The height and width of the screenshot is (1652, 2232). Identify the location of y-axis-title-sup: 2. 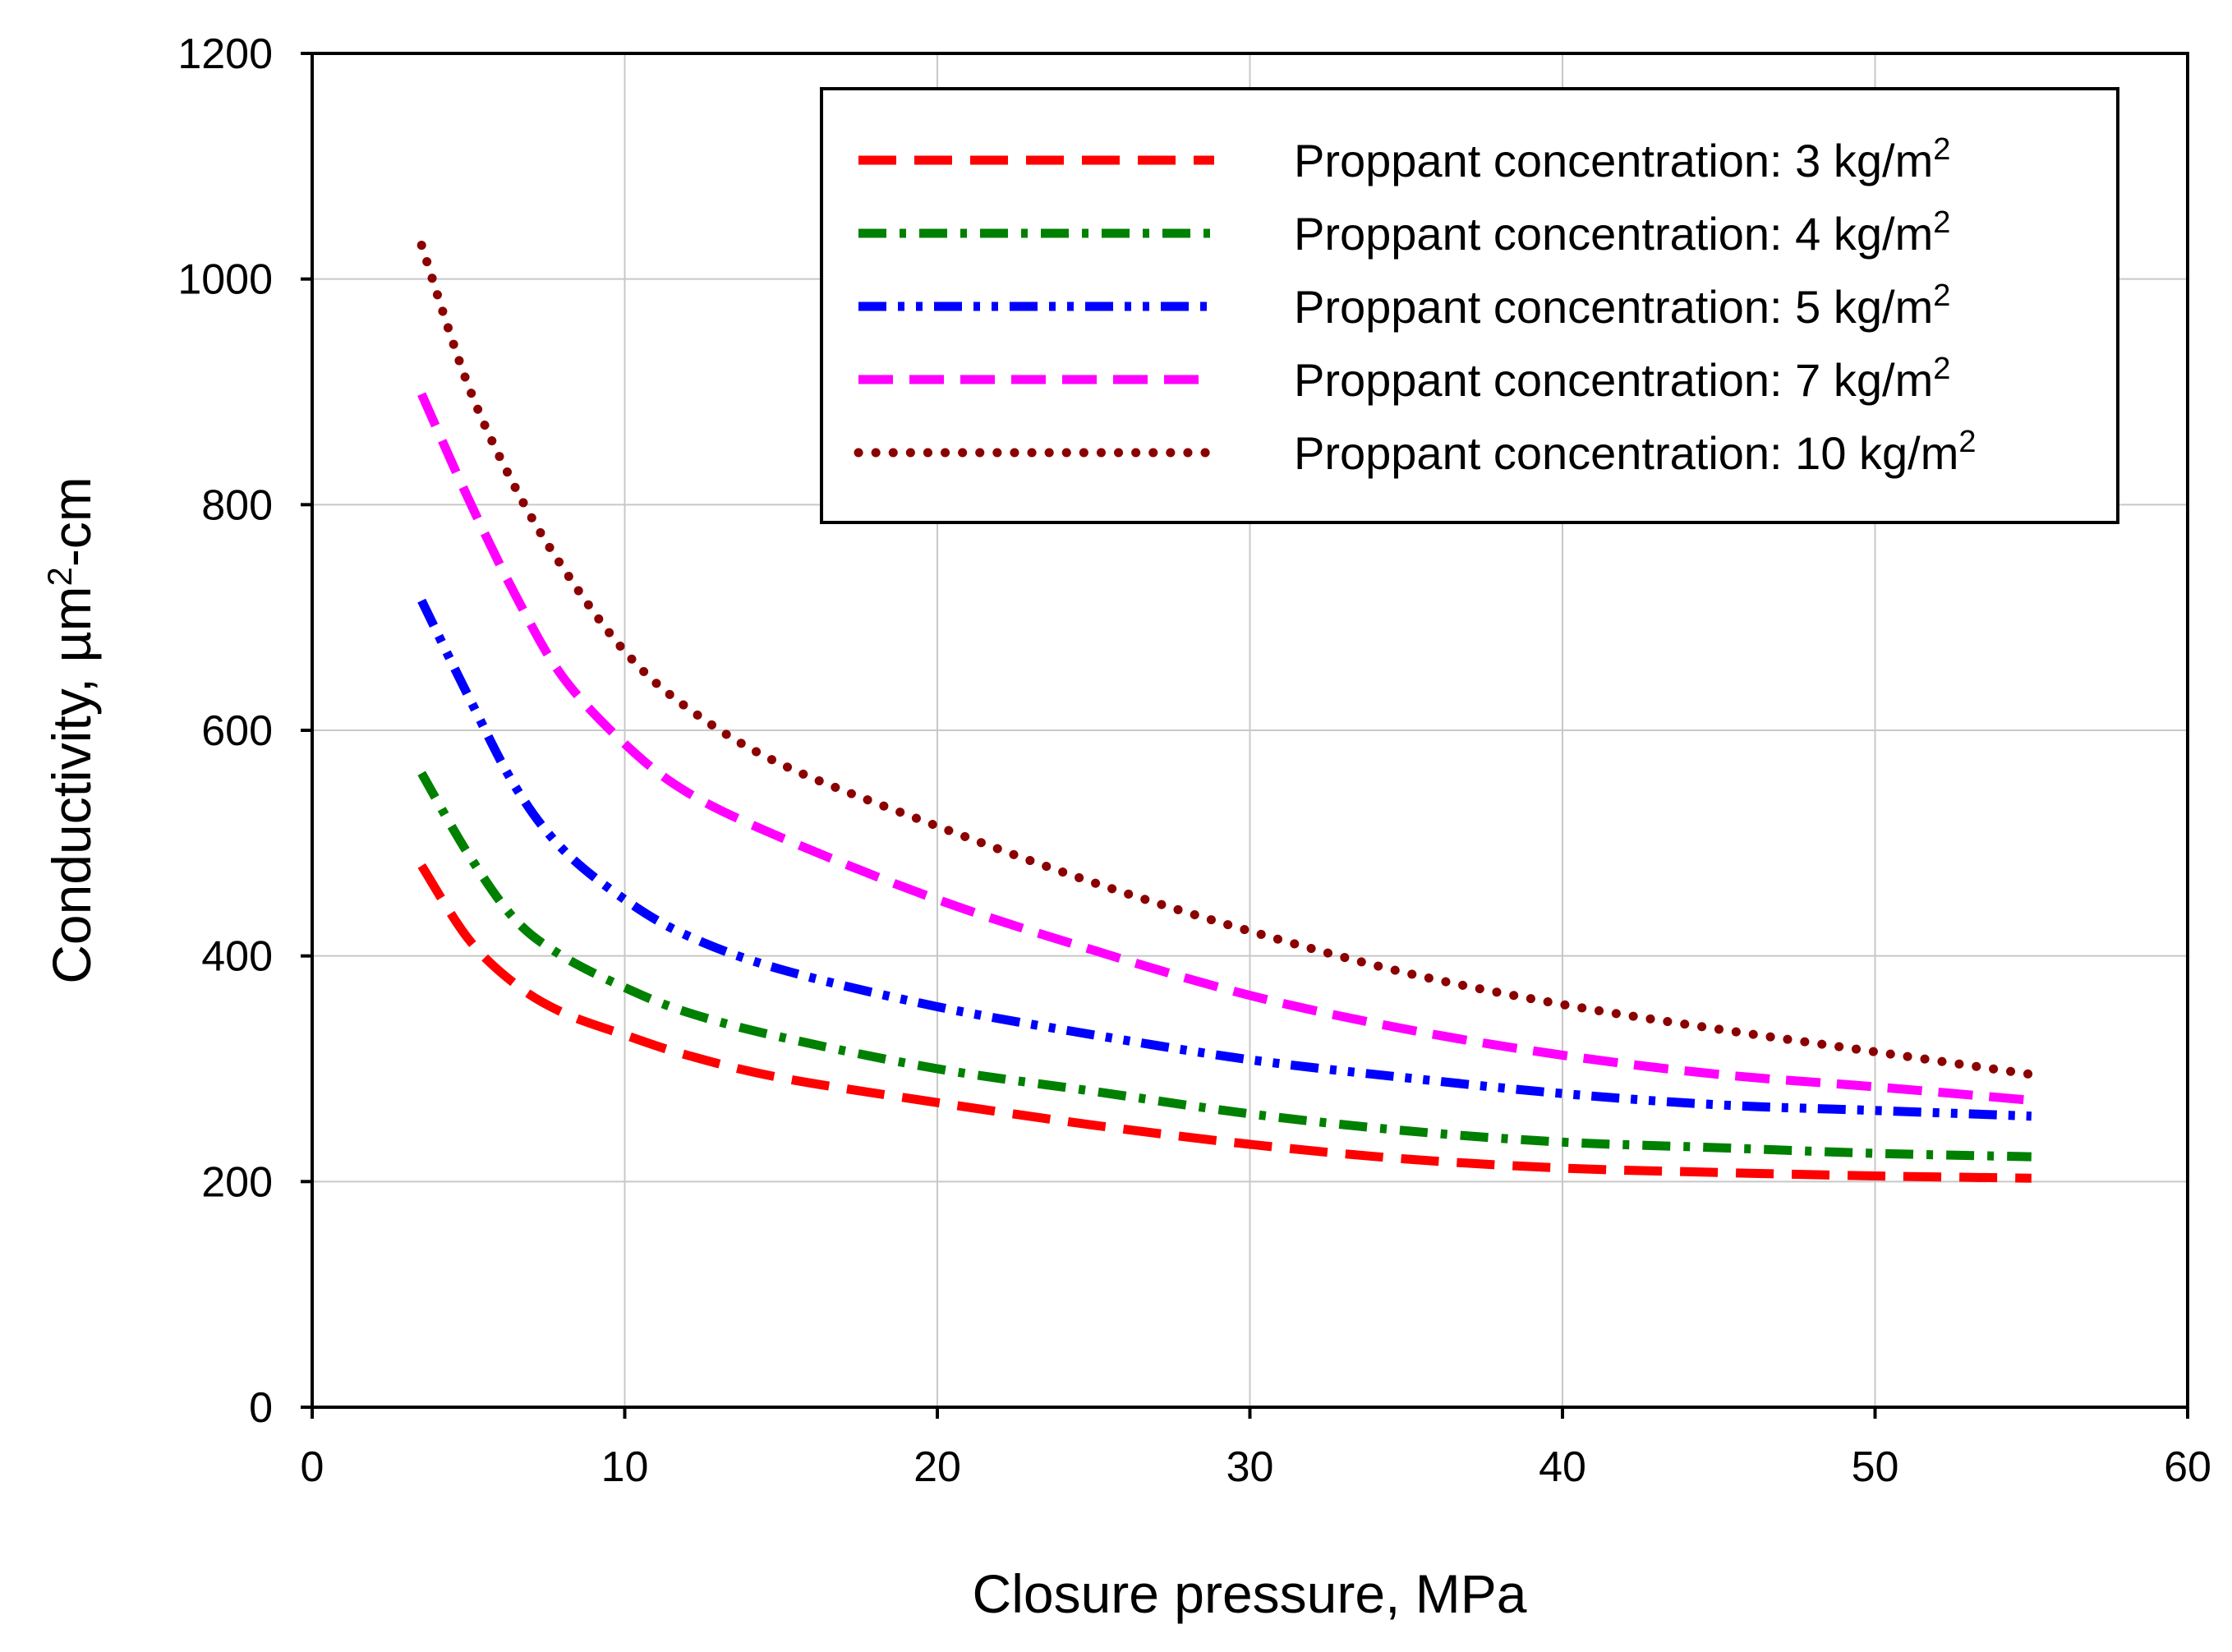
(59, 576).